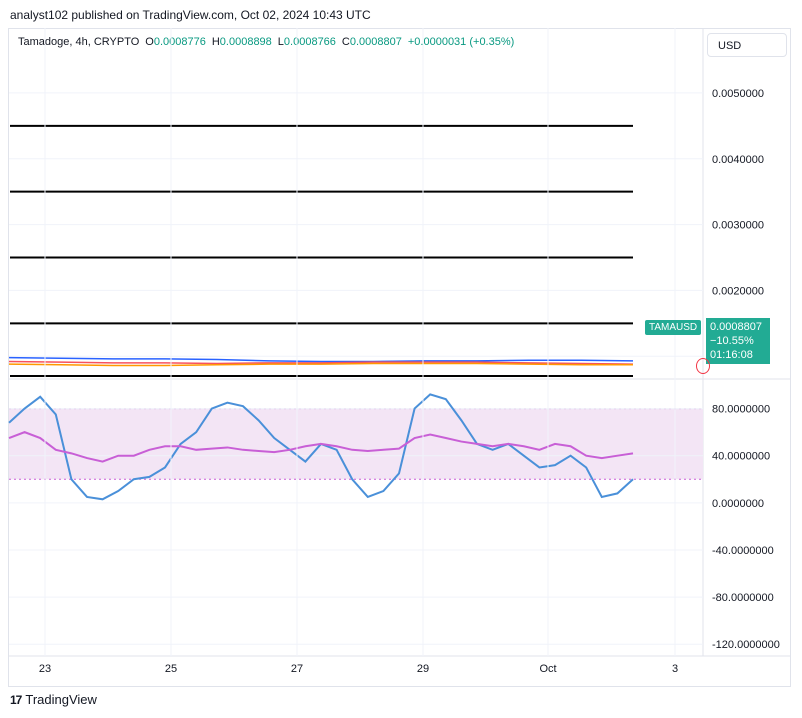 This screenshot has height=718, width=802. What do you see at coordinates (743, 598) in the screenshot?
I see `stochastic-axis-tick: -80.0000000` at bounding box center [743, 598].